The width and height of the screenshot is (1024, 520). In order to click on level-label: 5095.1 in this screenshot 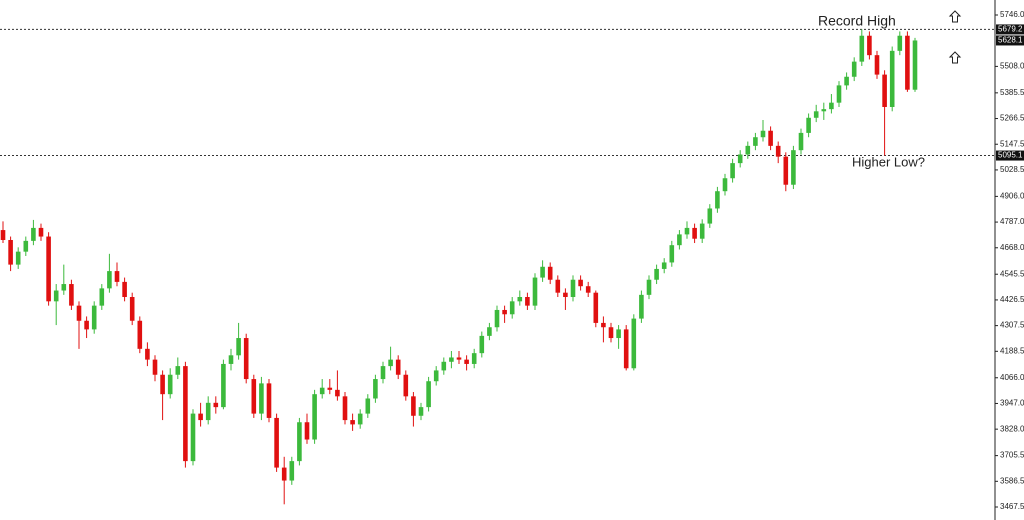, I will do `click(1010, 155)`.